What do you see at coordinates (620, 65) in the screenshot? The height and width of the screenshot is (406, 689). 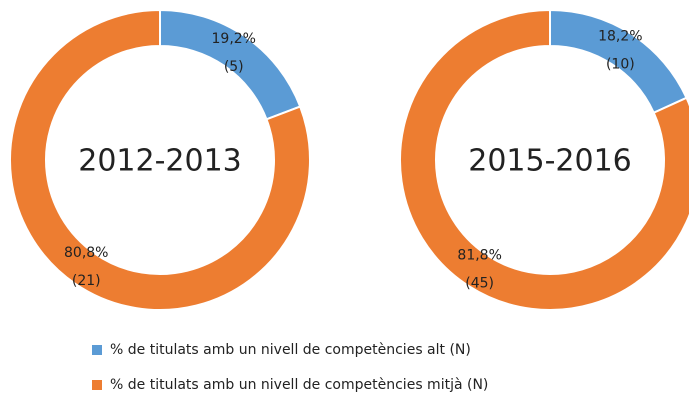 I see `count-label: (10)` at bounding box center [620, 65].